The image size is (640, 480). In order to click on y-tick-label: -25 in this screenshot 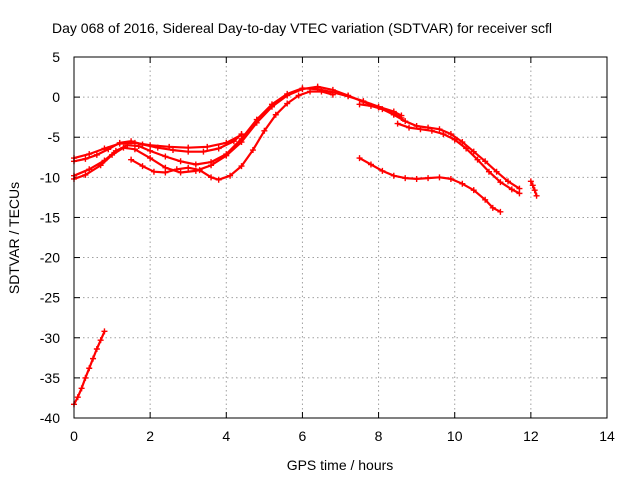, I will do `click(50, 298)`.